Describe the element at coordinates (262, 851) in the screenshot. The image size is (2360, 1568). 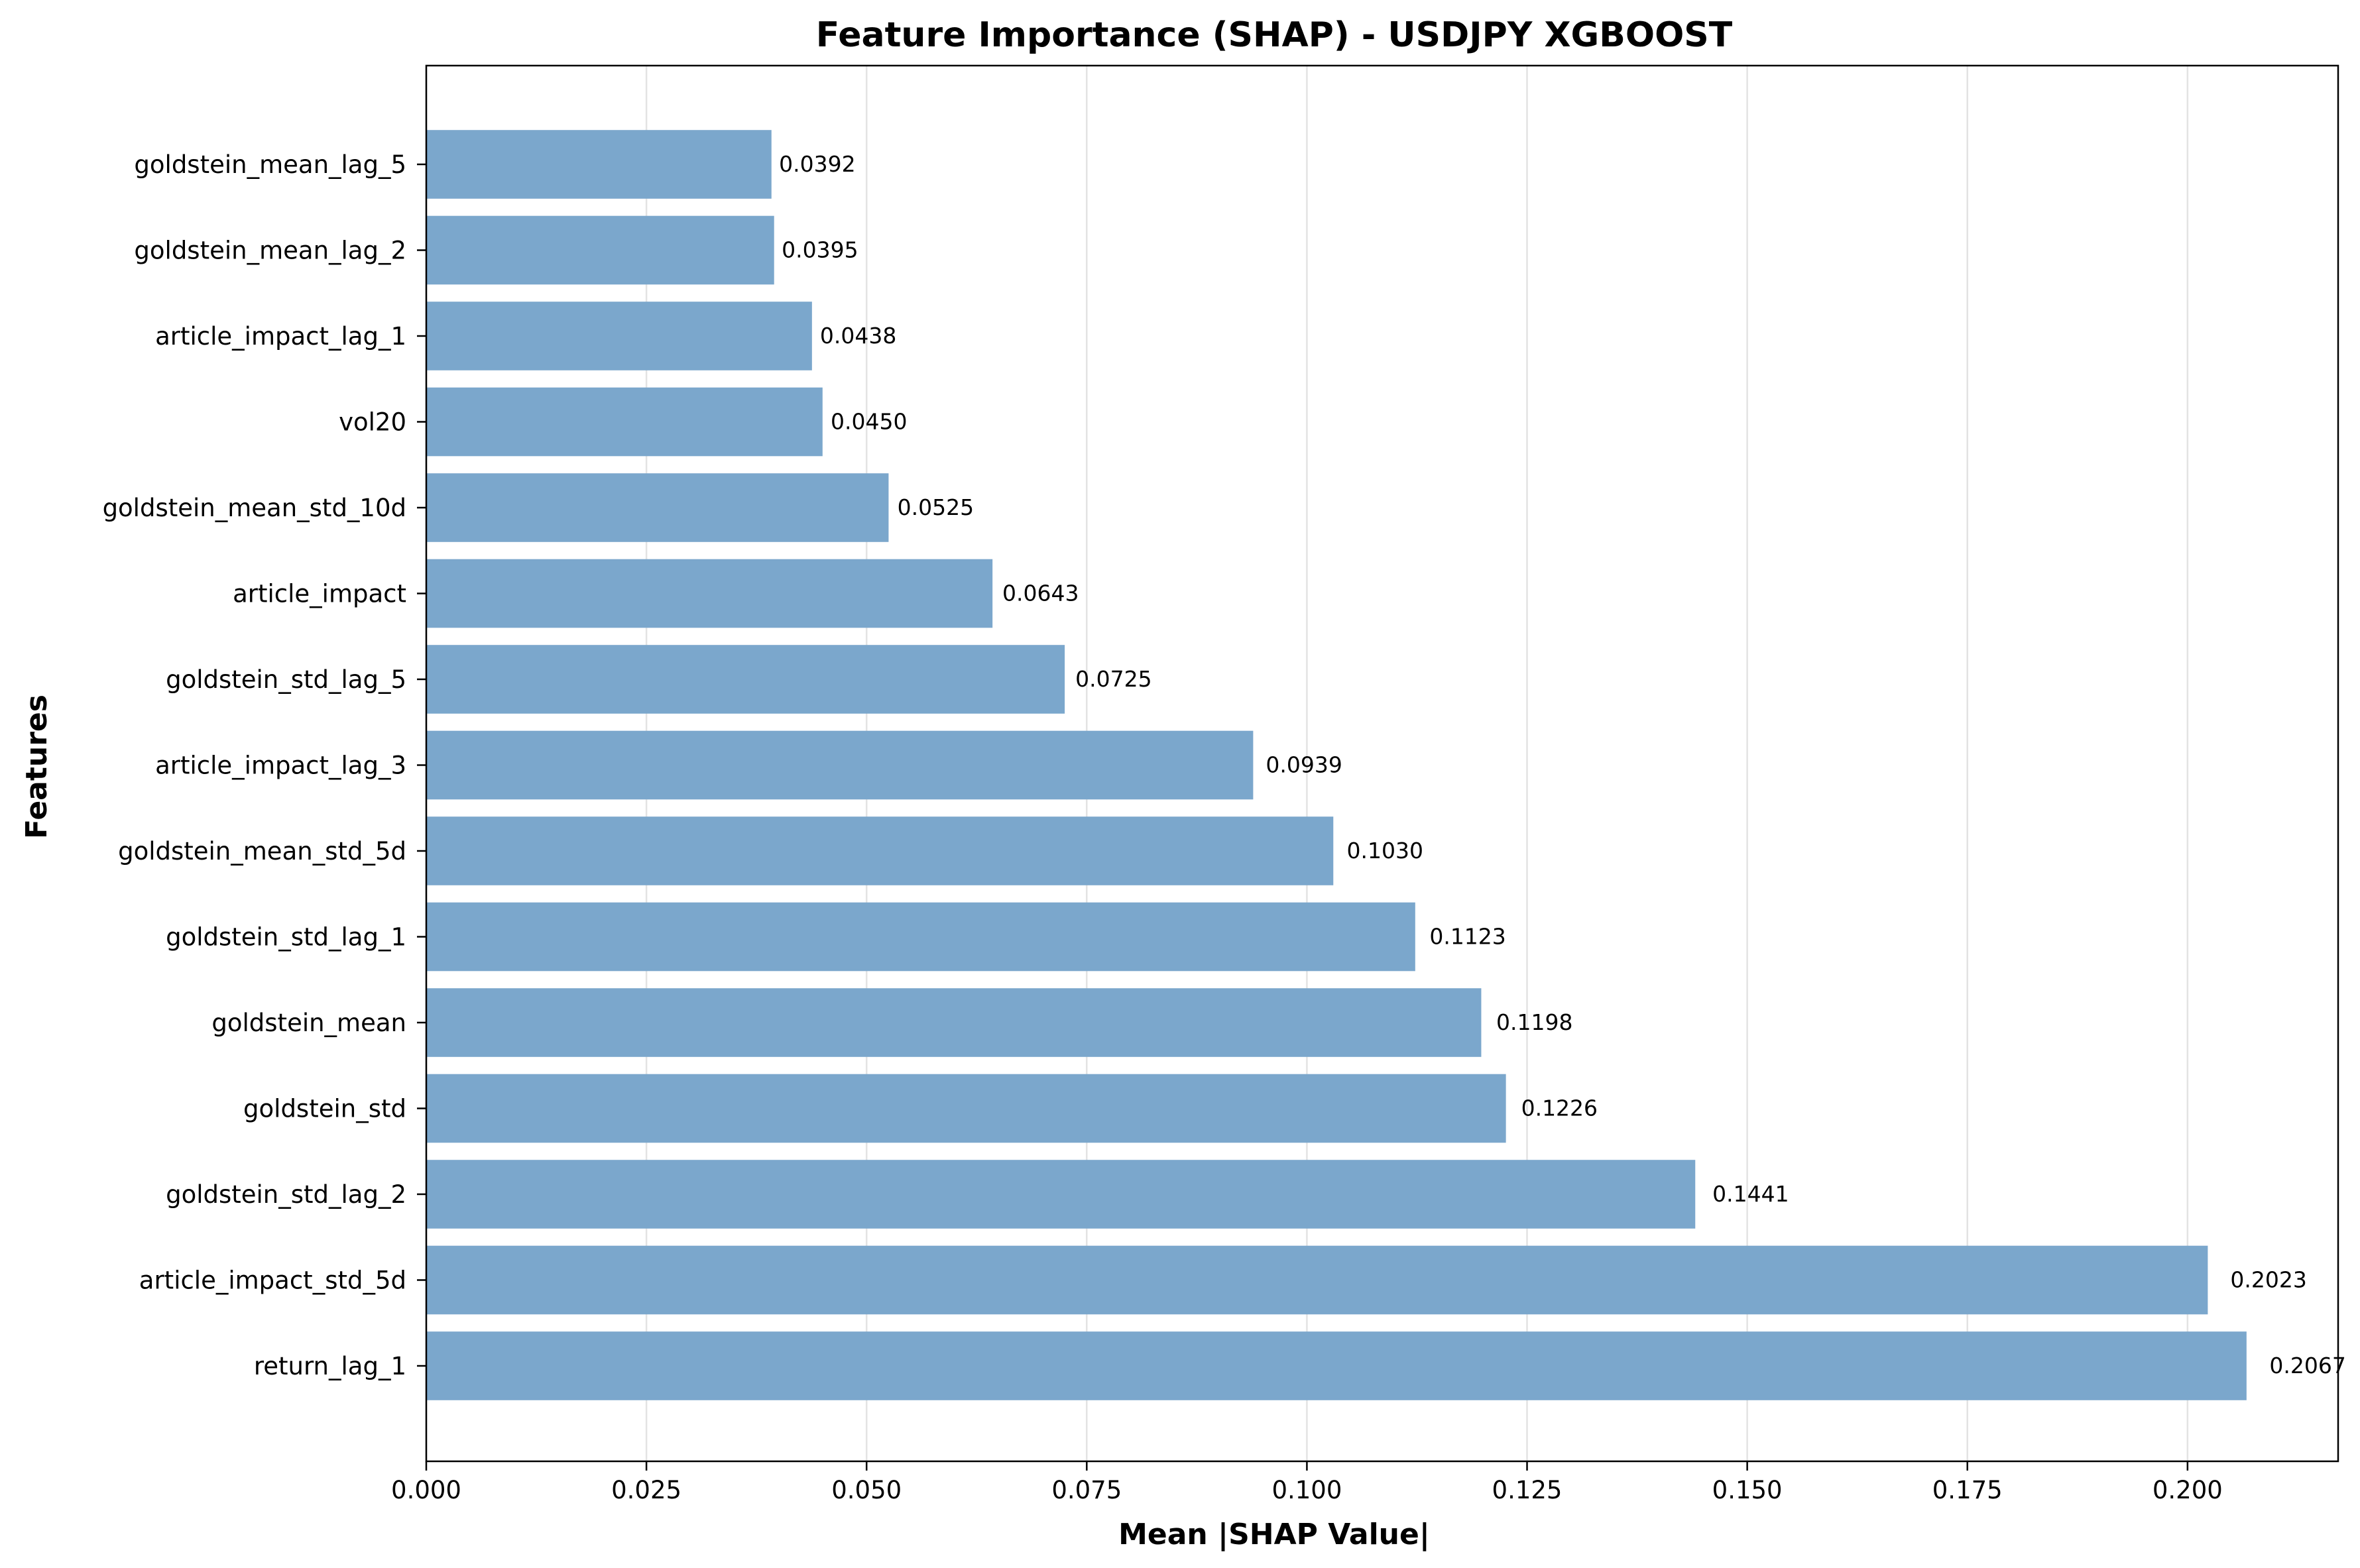
I see `y-tick-label: goldstein_mean_std_5d` at that location.